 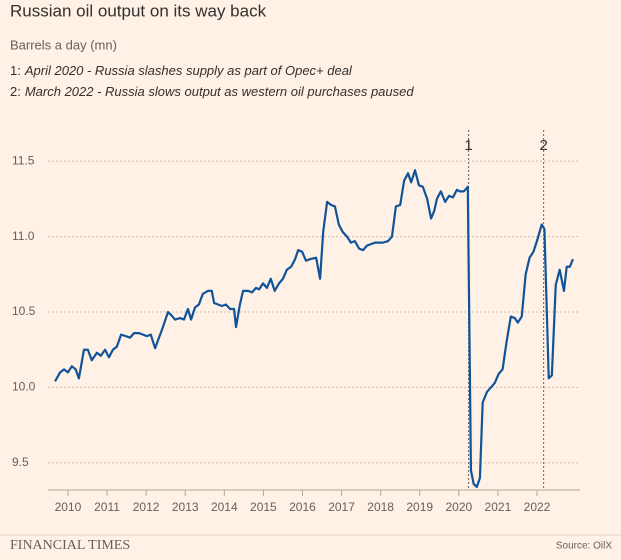 I want to click on x-tick-label: 2019, so click(x=419, y=507).